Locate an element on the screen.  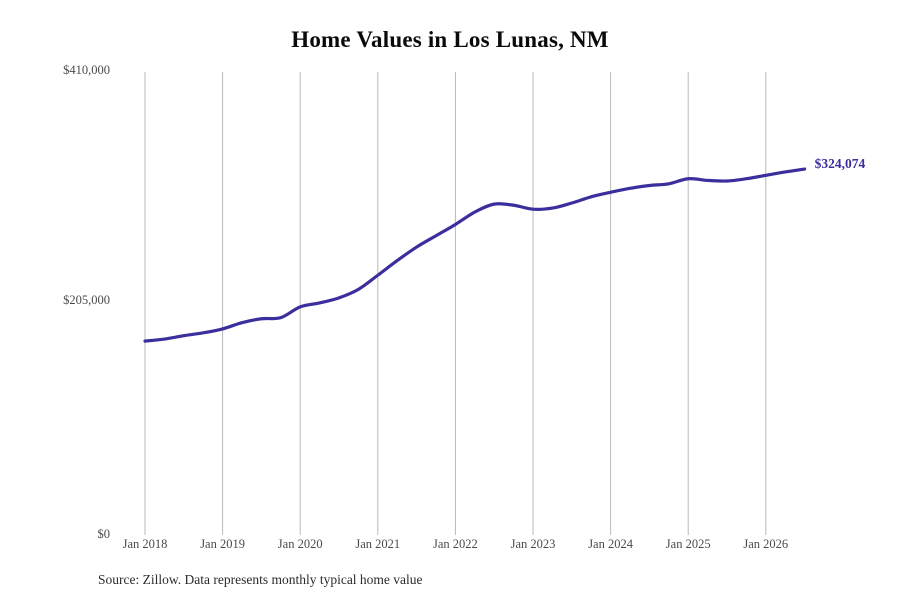
x-axis-tick-jan-2025: Jan 2025 is located at coordinates (688, 544).